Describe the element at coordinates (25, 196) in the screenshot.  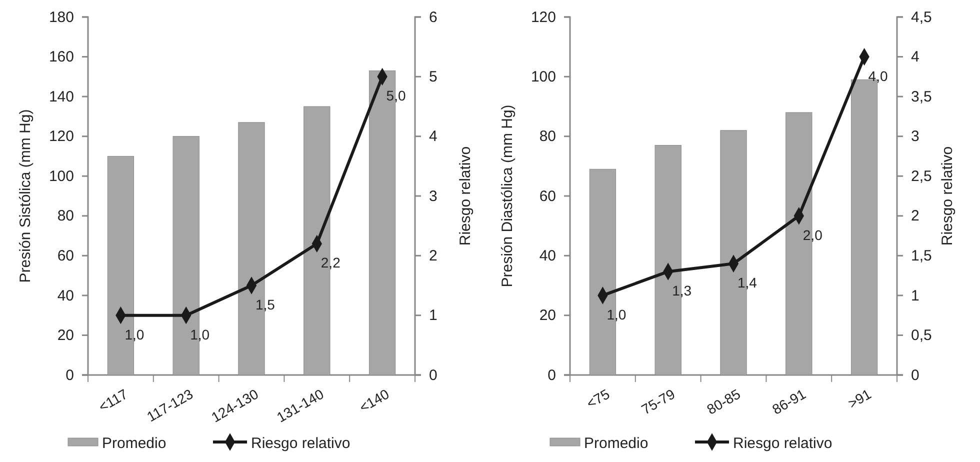
I see `y-axis-title: Presión Sistólica (mm Hg)` at that location.